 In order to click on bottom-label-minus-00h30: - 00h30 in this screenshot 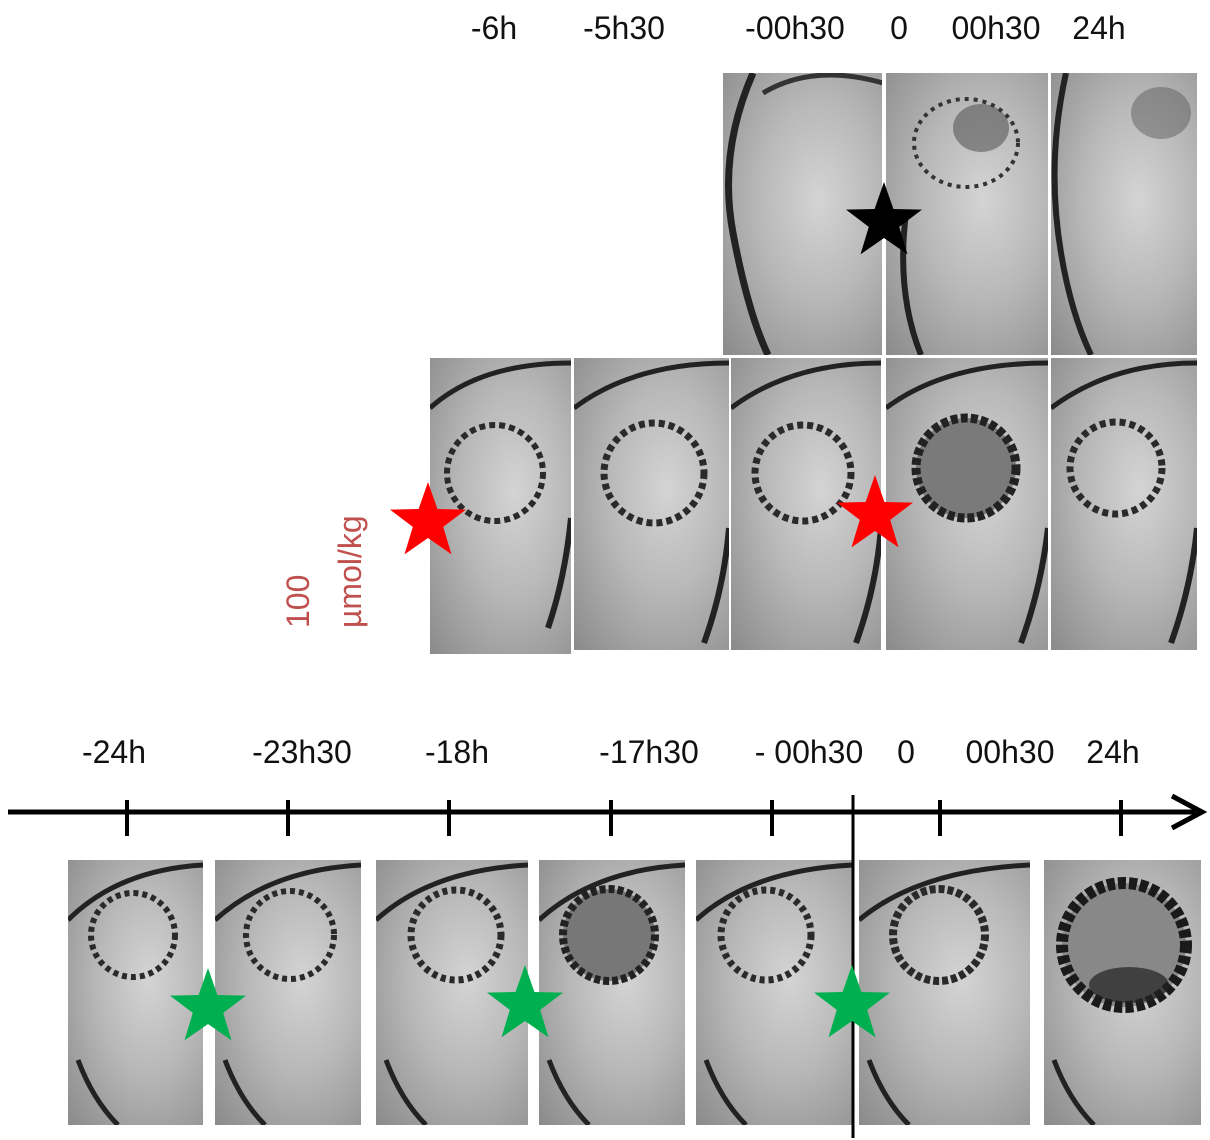, I will do `click(809, 752)`.